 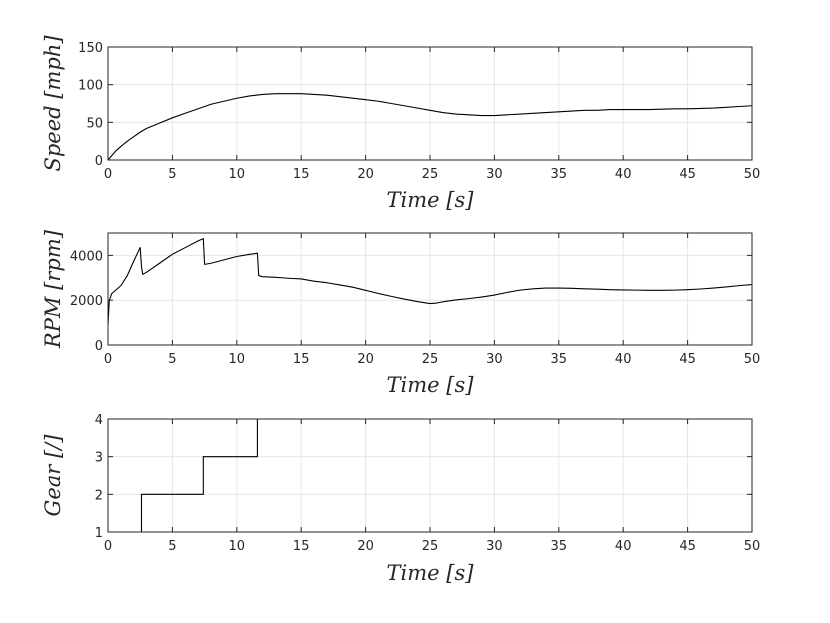 I want to click on rpm-xtick-label: 20, so click(x=365, y=359).